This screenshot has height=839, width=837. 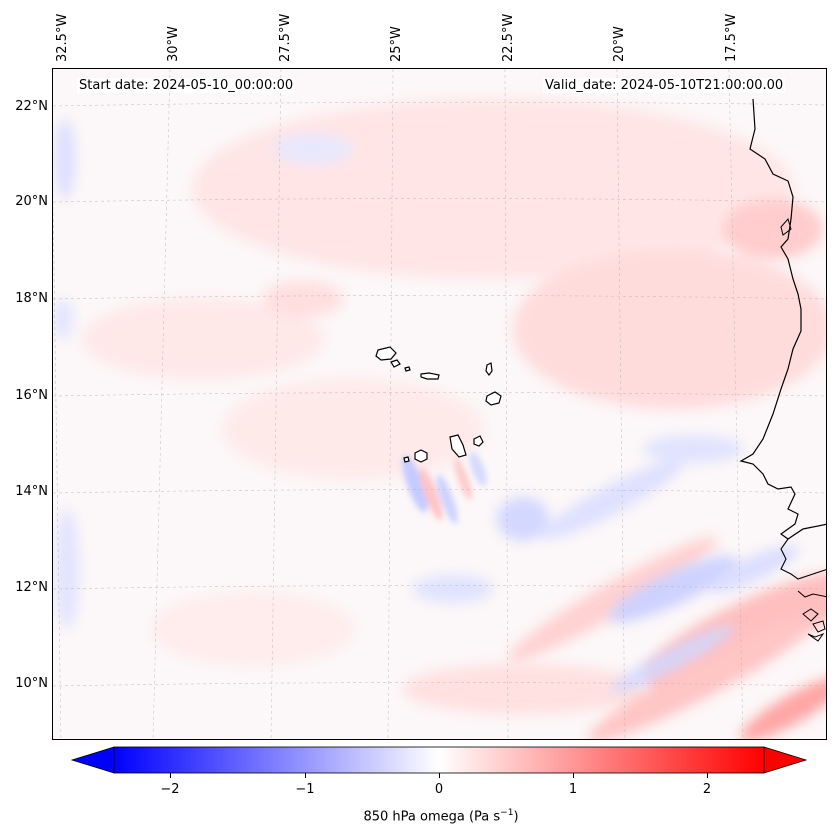 What do you see at coordinates (782, 319) in the screenshot?
I see `africa-coastline` at bounding box center [782, 319].